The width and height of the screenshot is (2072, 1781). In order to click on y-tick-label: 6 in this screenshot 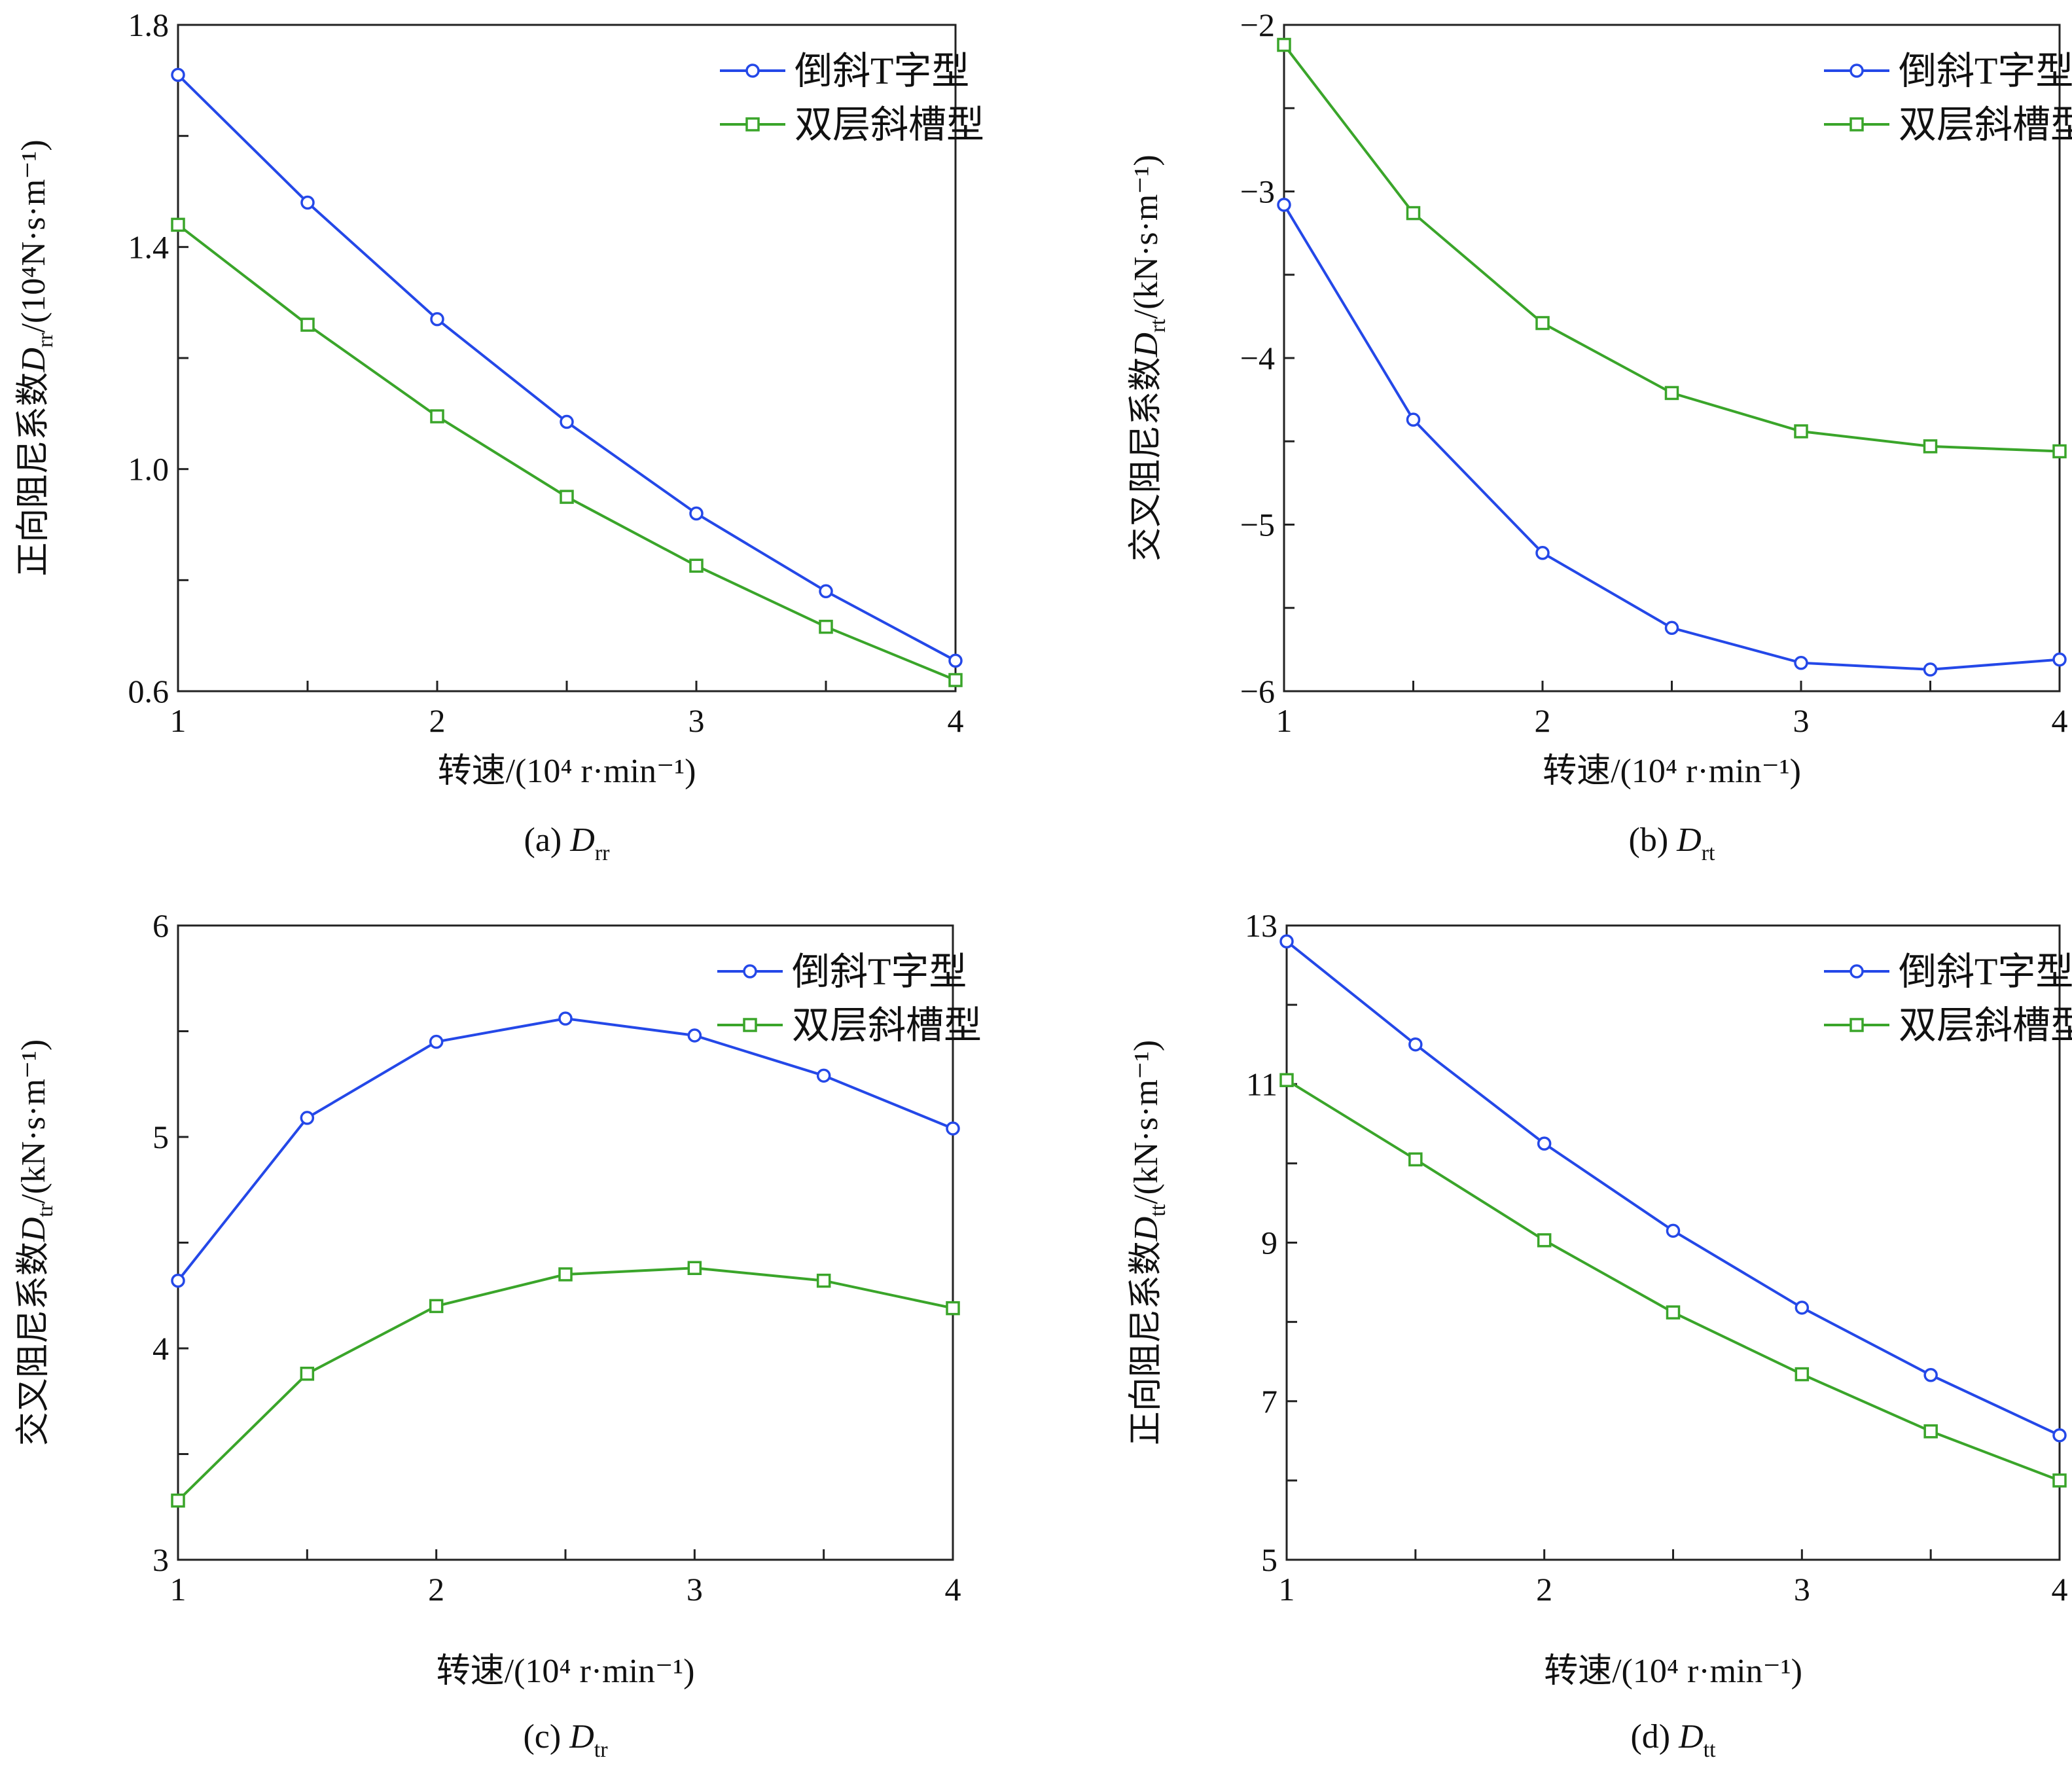, I will do `click(160, 925)`.